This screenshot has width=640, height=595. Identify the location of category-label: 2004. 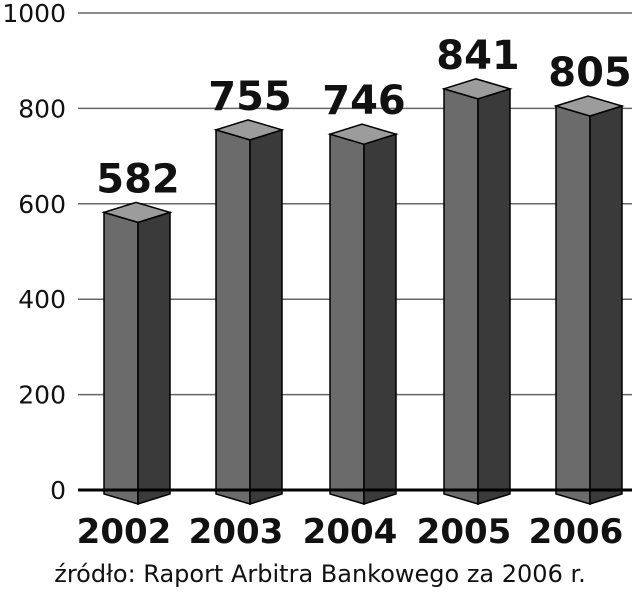
(350, 532).